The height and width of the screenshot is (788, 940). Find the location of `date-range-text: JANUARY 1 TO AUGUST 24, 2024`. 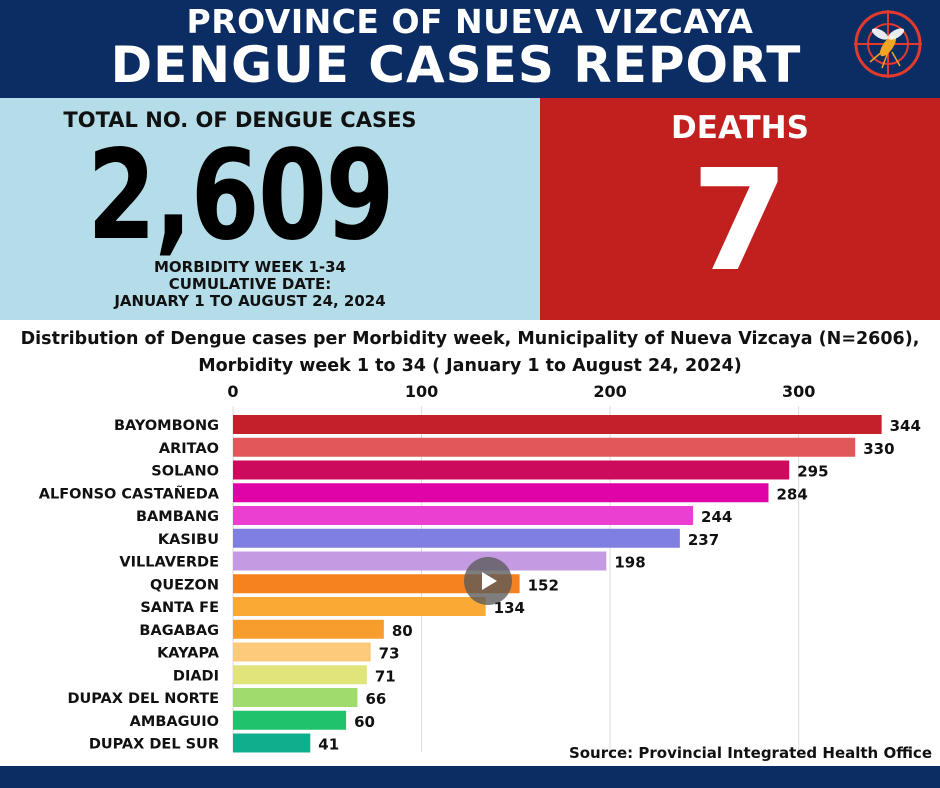

date-range-text: JANUARY 1 TO AUGUST 24, 2024 is located at coordinates (250, 301).